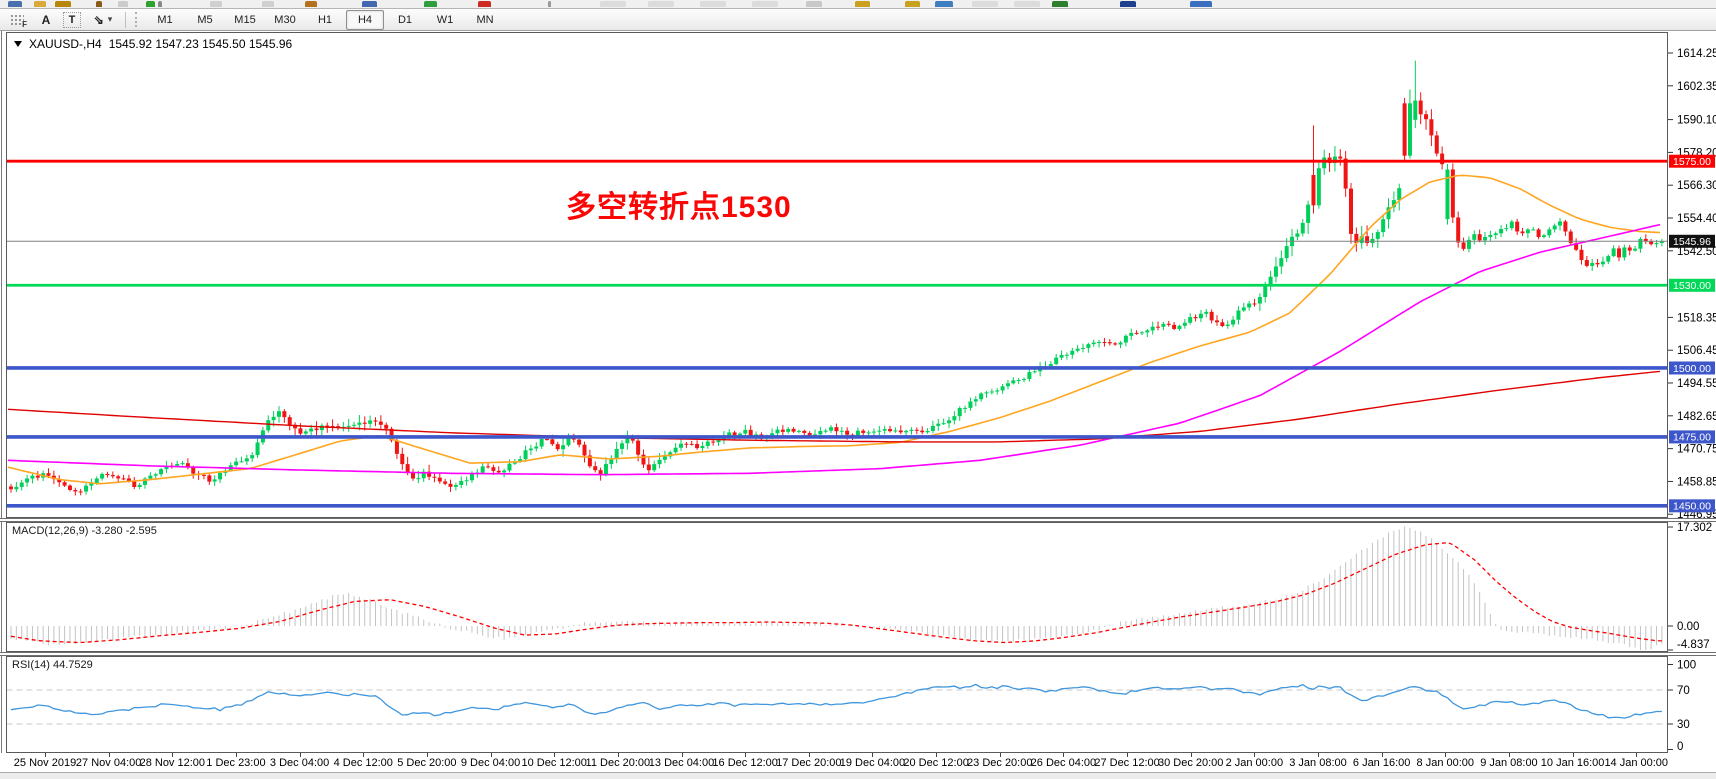 This screenshot has width=1716, height=779. Describe the element at coordinates (1696, 186) in the screenshot. I see `price-tick-label: 1566.30` at that location.